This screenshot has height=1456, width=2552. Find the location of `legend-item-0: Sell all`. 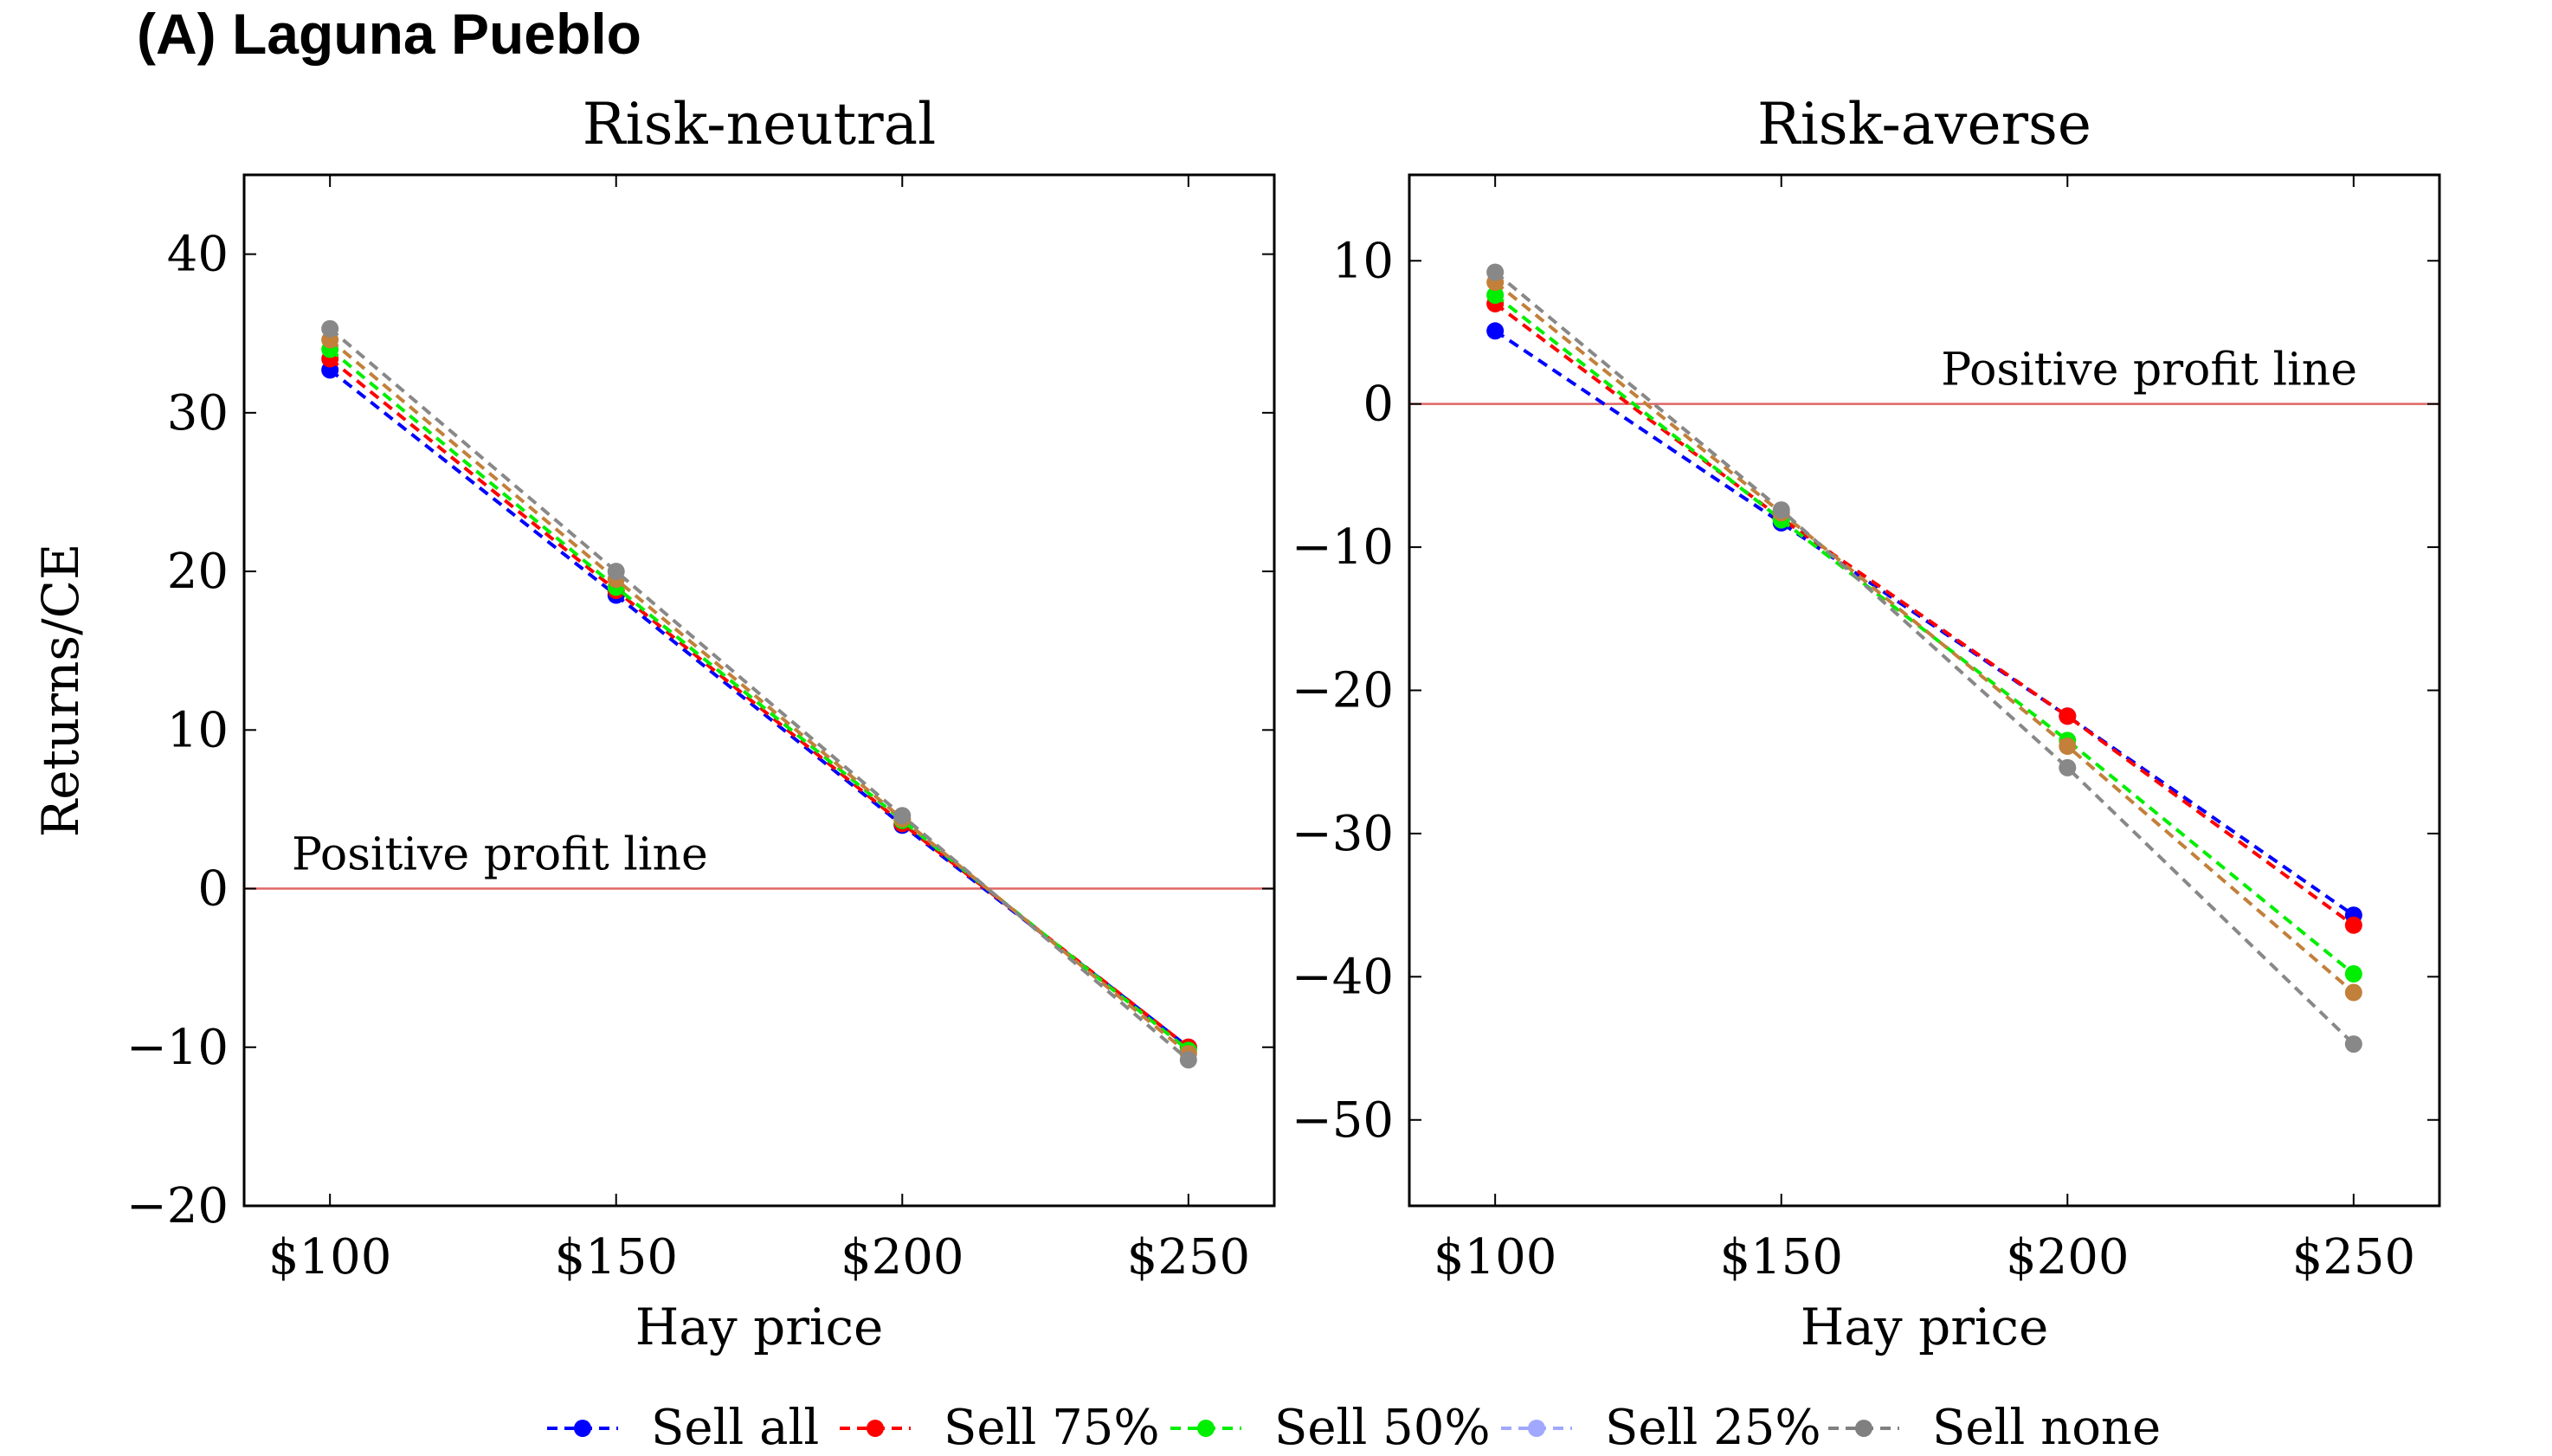

legend-item-0: Sell all is located at coordinates (683, 1428).